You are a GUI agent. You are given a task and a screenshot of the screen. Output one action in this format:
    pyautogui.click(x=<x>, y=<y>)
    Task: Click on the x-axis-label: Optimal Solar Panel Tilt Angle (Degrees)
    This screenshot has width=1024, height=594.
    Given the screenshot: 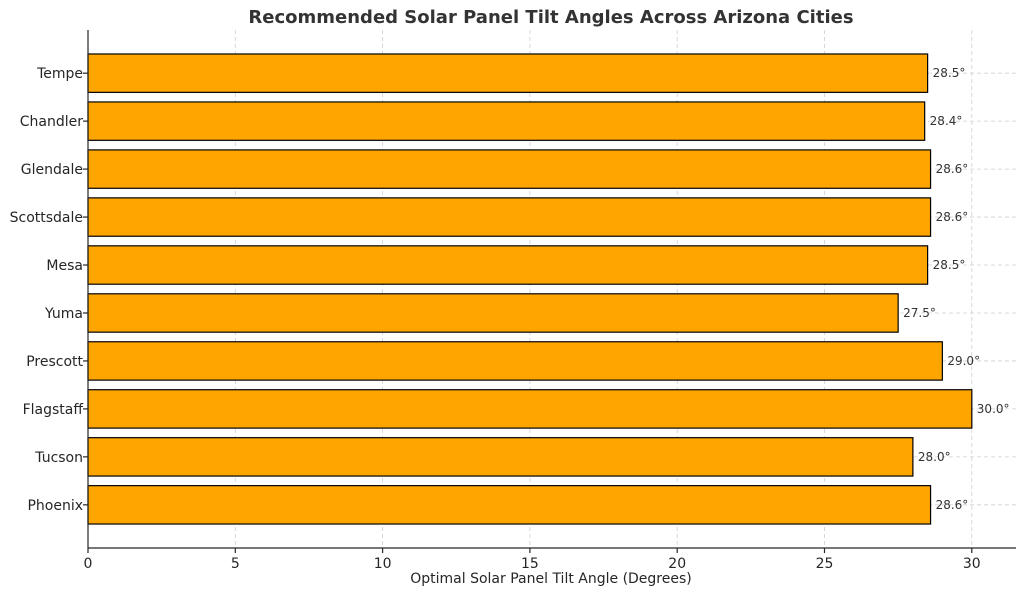 What is the action you would take?
    pyautogui.click(x=551, y=579)
    